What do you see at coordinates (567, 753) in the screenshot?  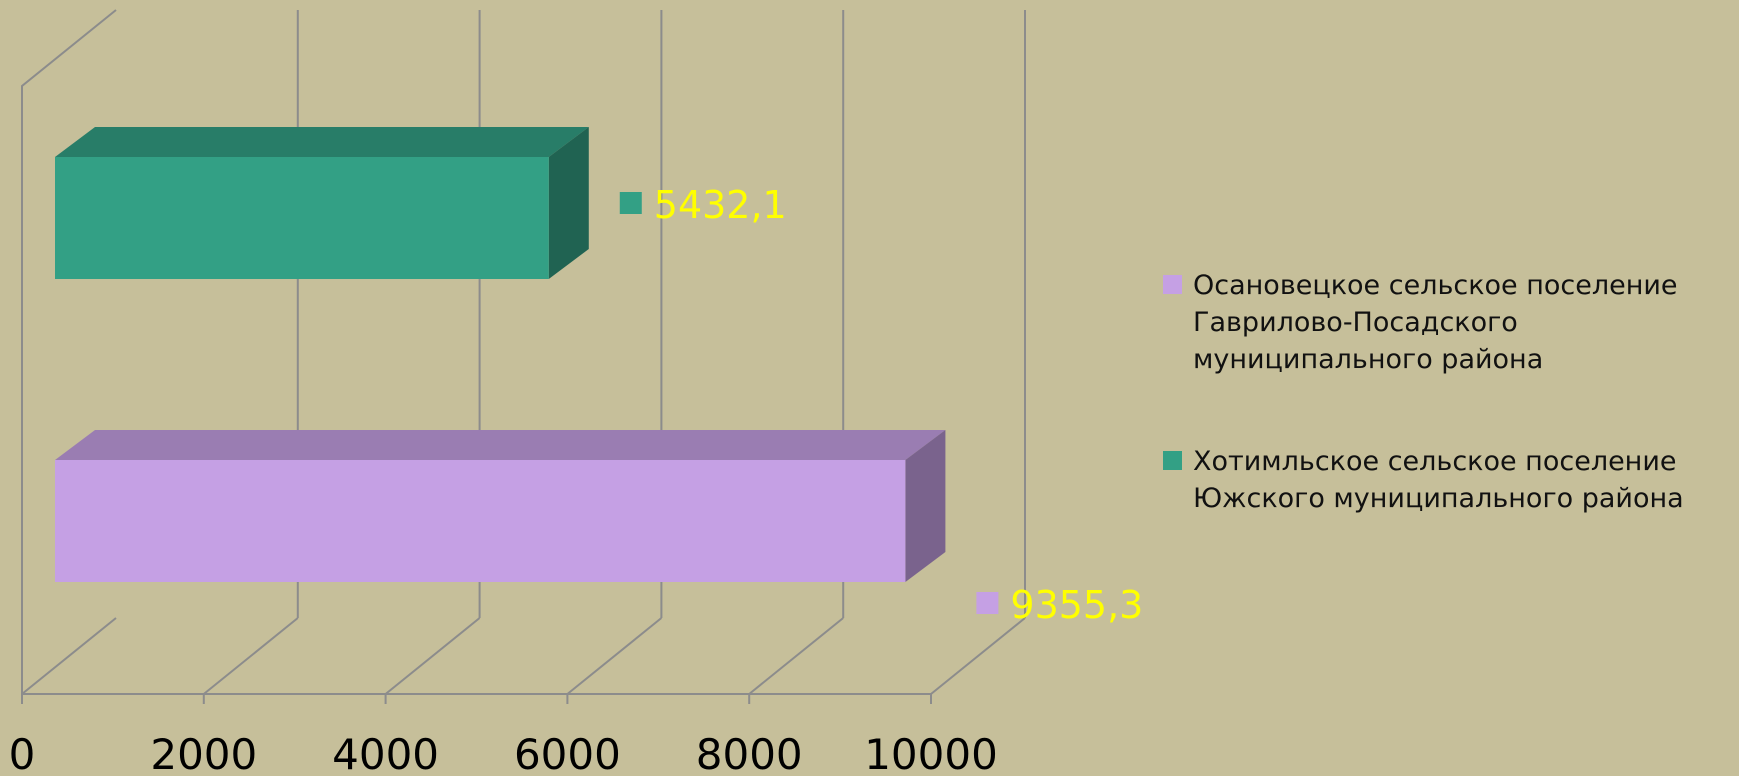 I see `x-tick-label: 6000` at bounding box center [567, 753].